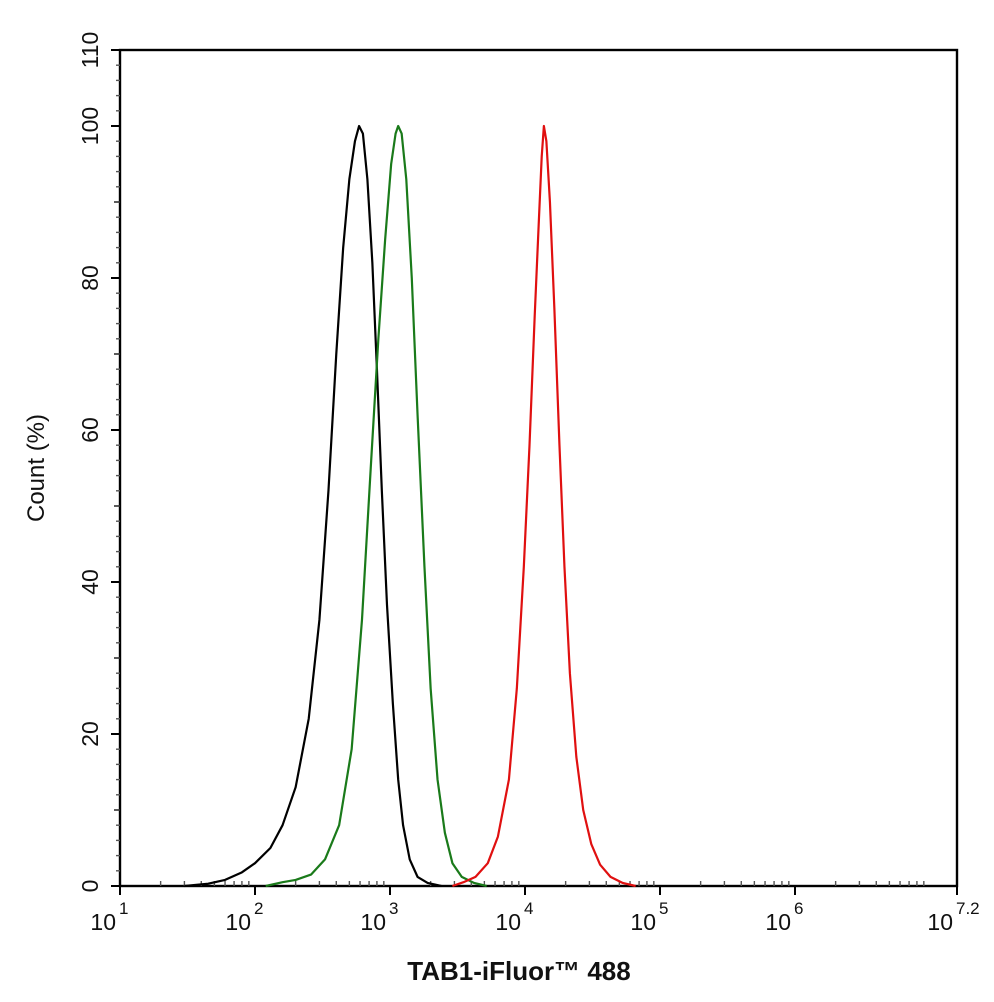 The image size is (994, 1002). What do you see at coordinates (36, 468) in the screenshot?
I see `y-axis-label: Count (%)` at bounding box center [36, 468].